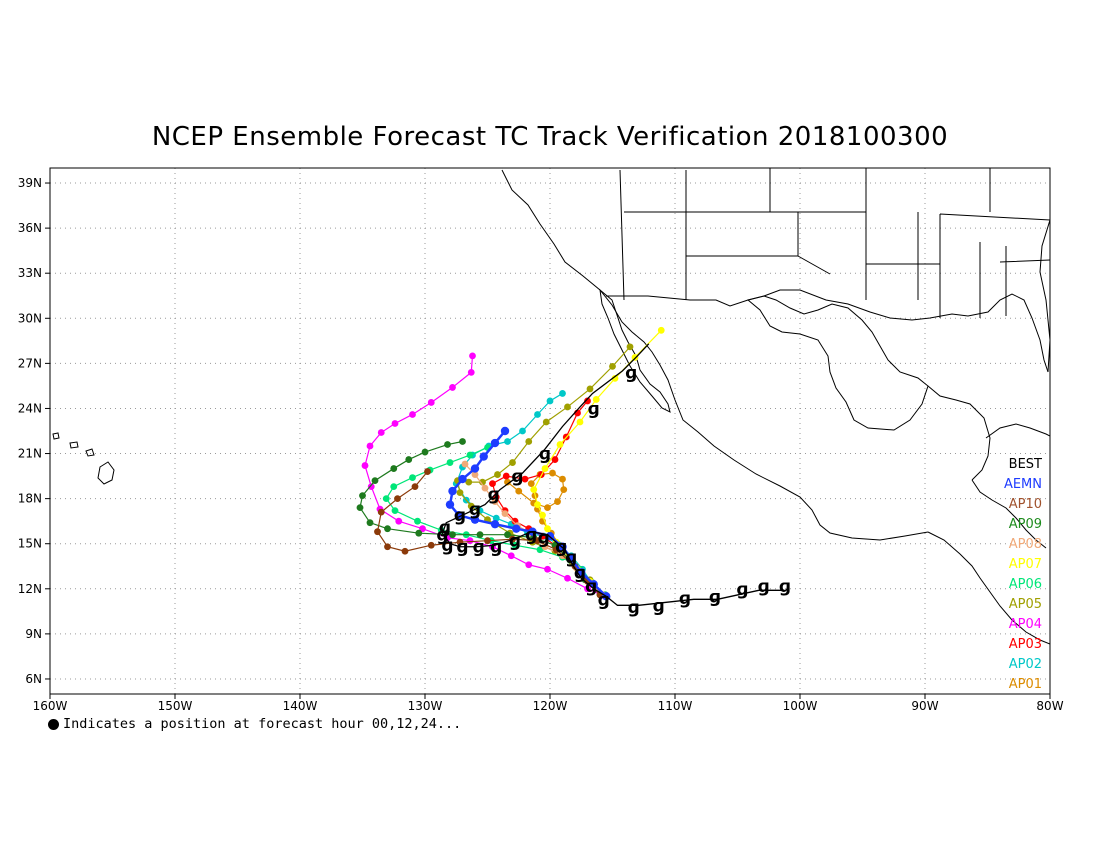  Describe the element at coordinates (635, 350) in the screenshot. I see `coastline-baja-peninsula` at that location.